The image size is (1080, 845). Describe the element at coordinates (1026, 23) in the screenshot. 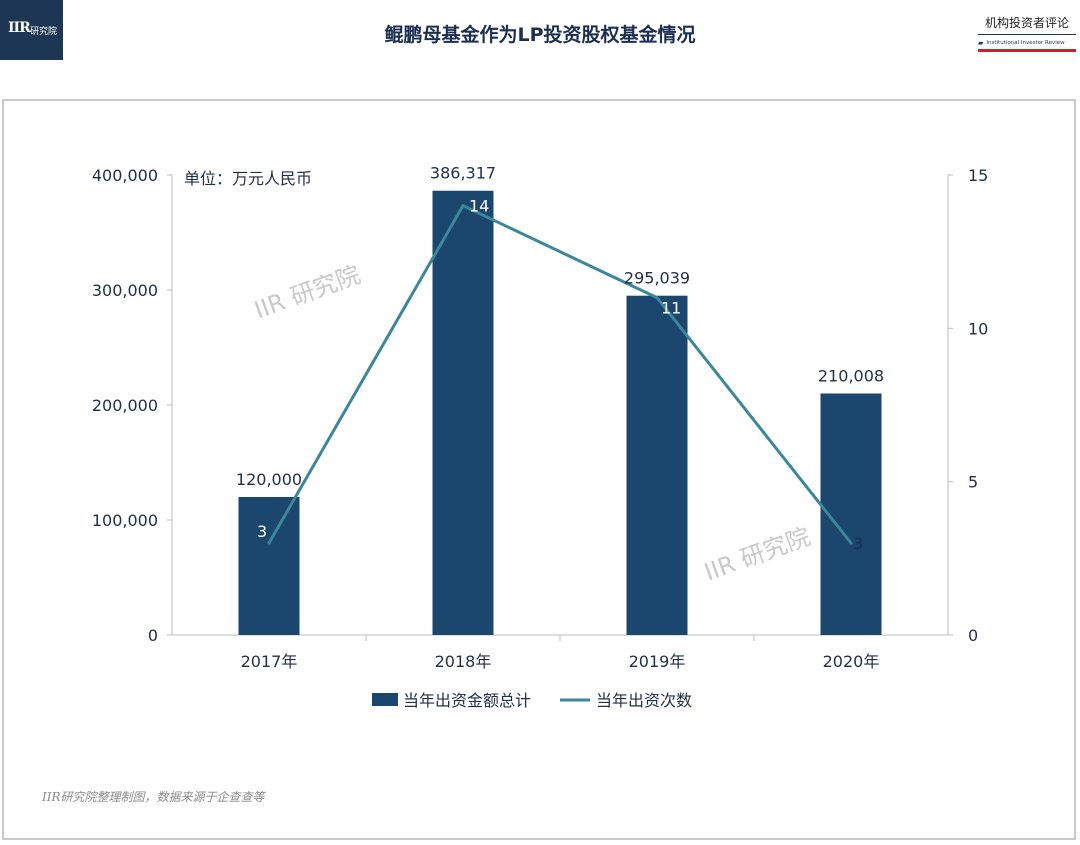

I see `brand-name-cn: 机构投资者评论` at that location.